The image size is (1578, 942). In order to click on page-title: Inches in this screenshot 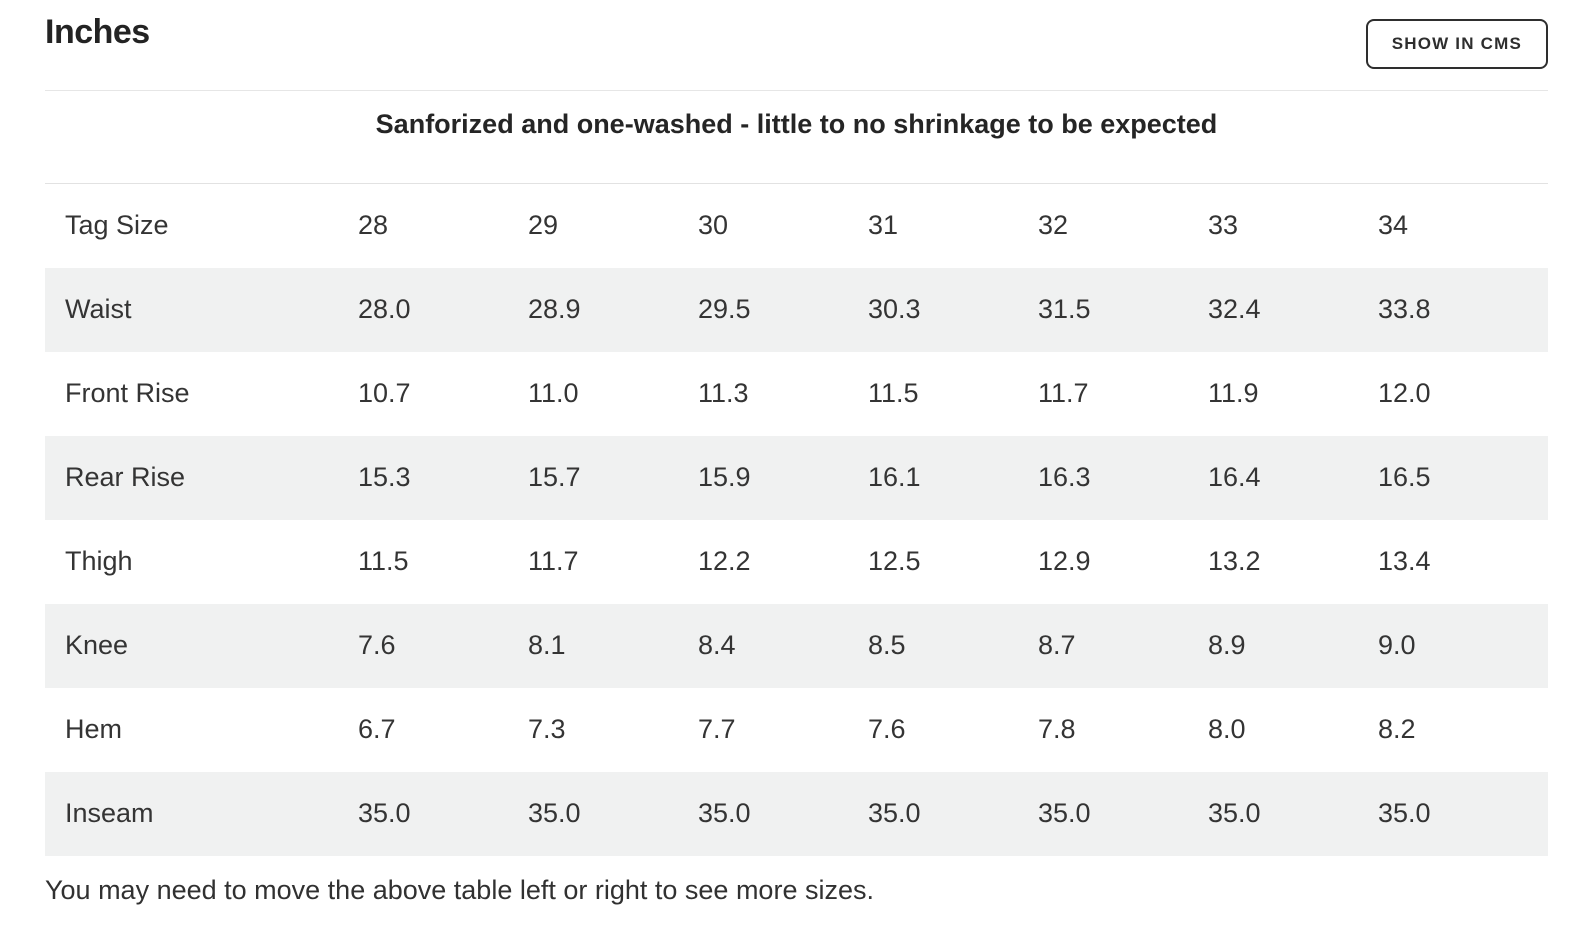, I will do `click(97, 32)`.